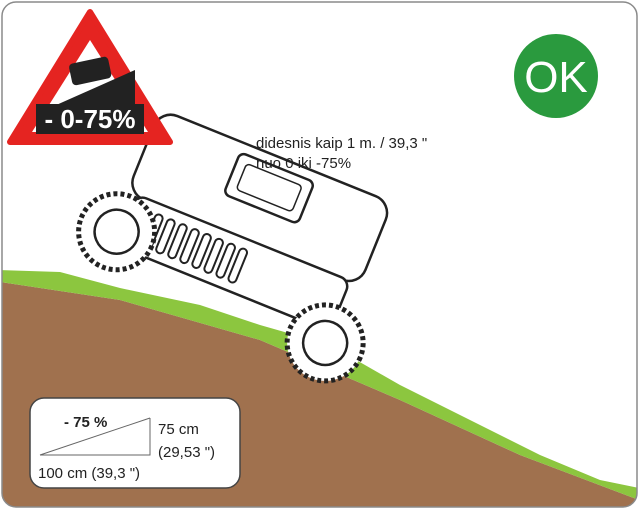 This screenshot has width=639, height=509. Describe the element at coordinates (186, 452) in the screenshot. I see `height-inches: (29,53 ")` at that location.